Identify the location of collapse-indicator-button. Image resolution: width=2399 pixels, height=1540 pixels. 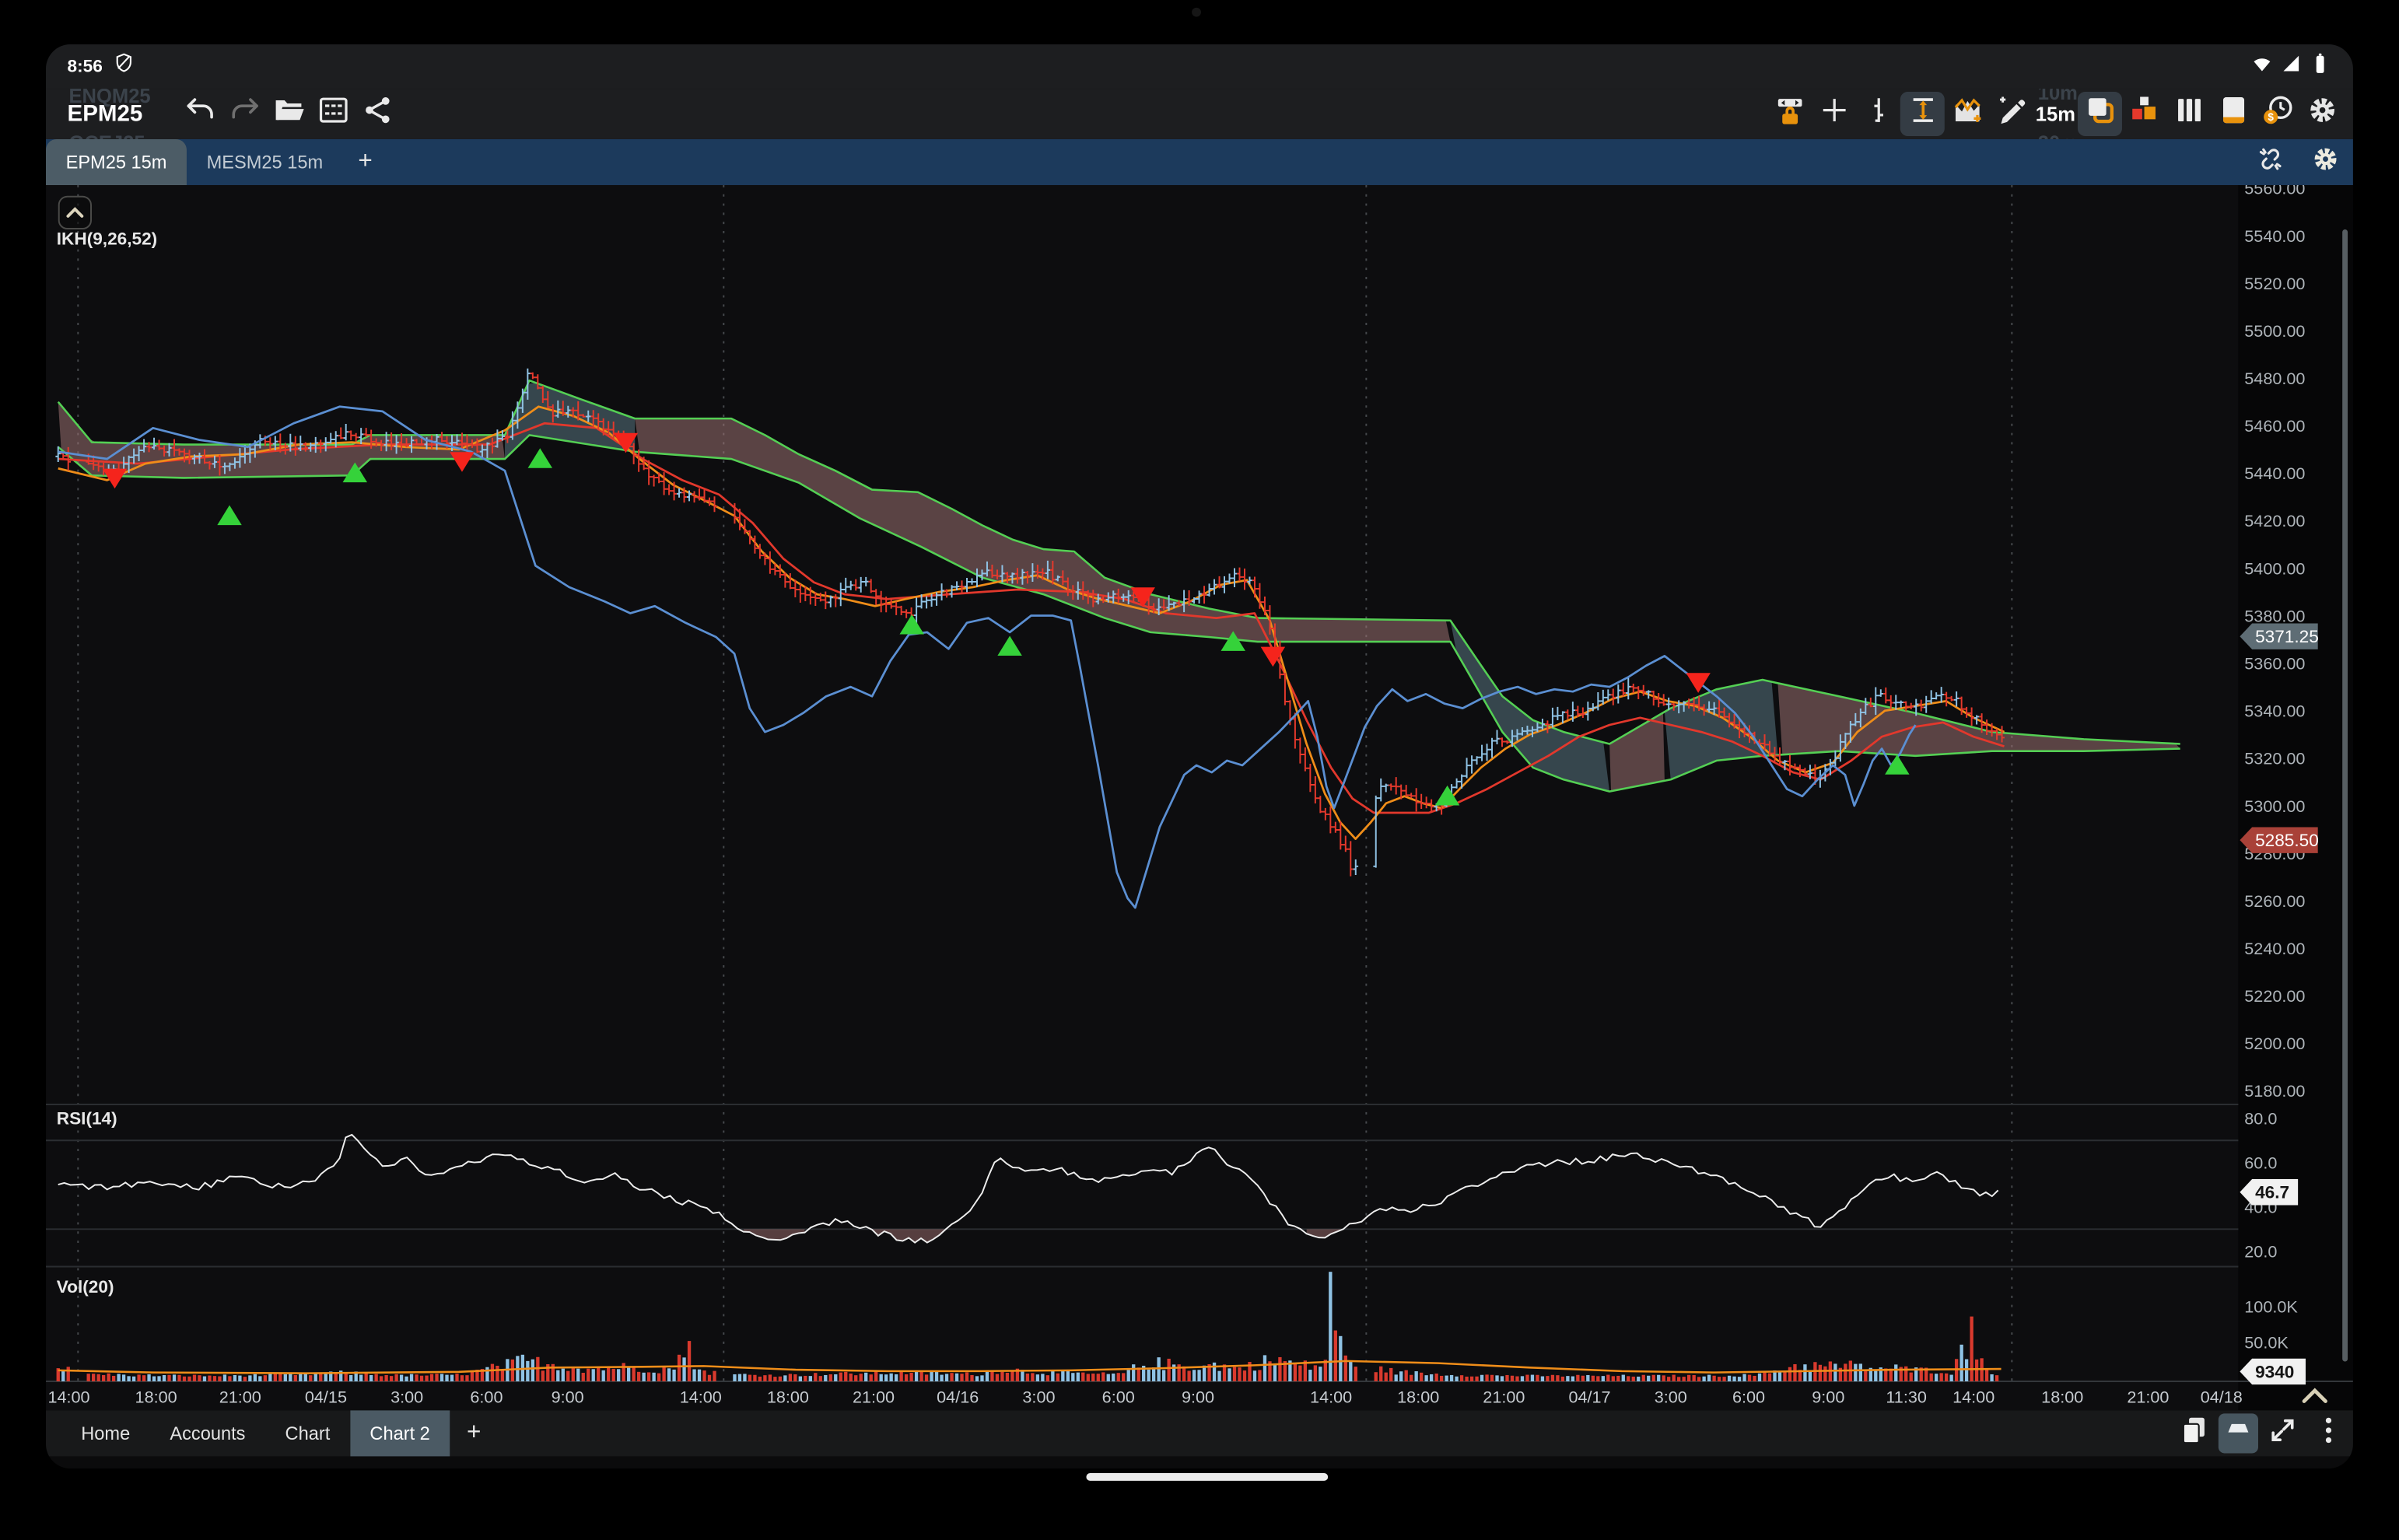
(75, 212).